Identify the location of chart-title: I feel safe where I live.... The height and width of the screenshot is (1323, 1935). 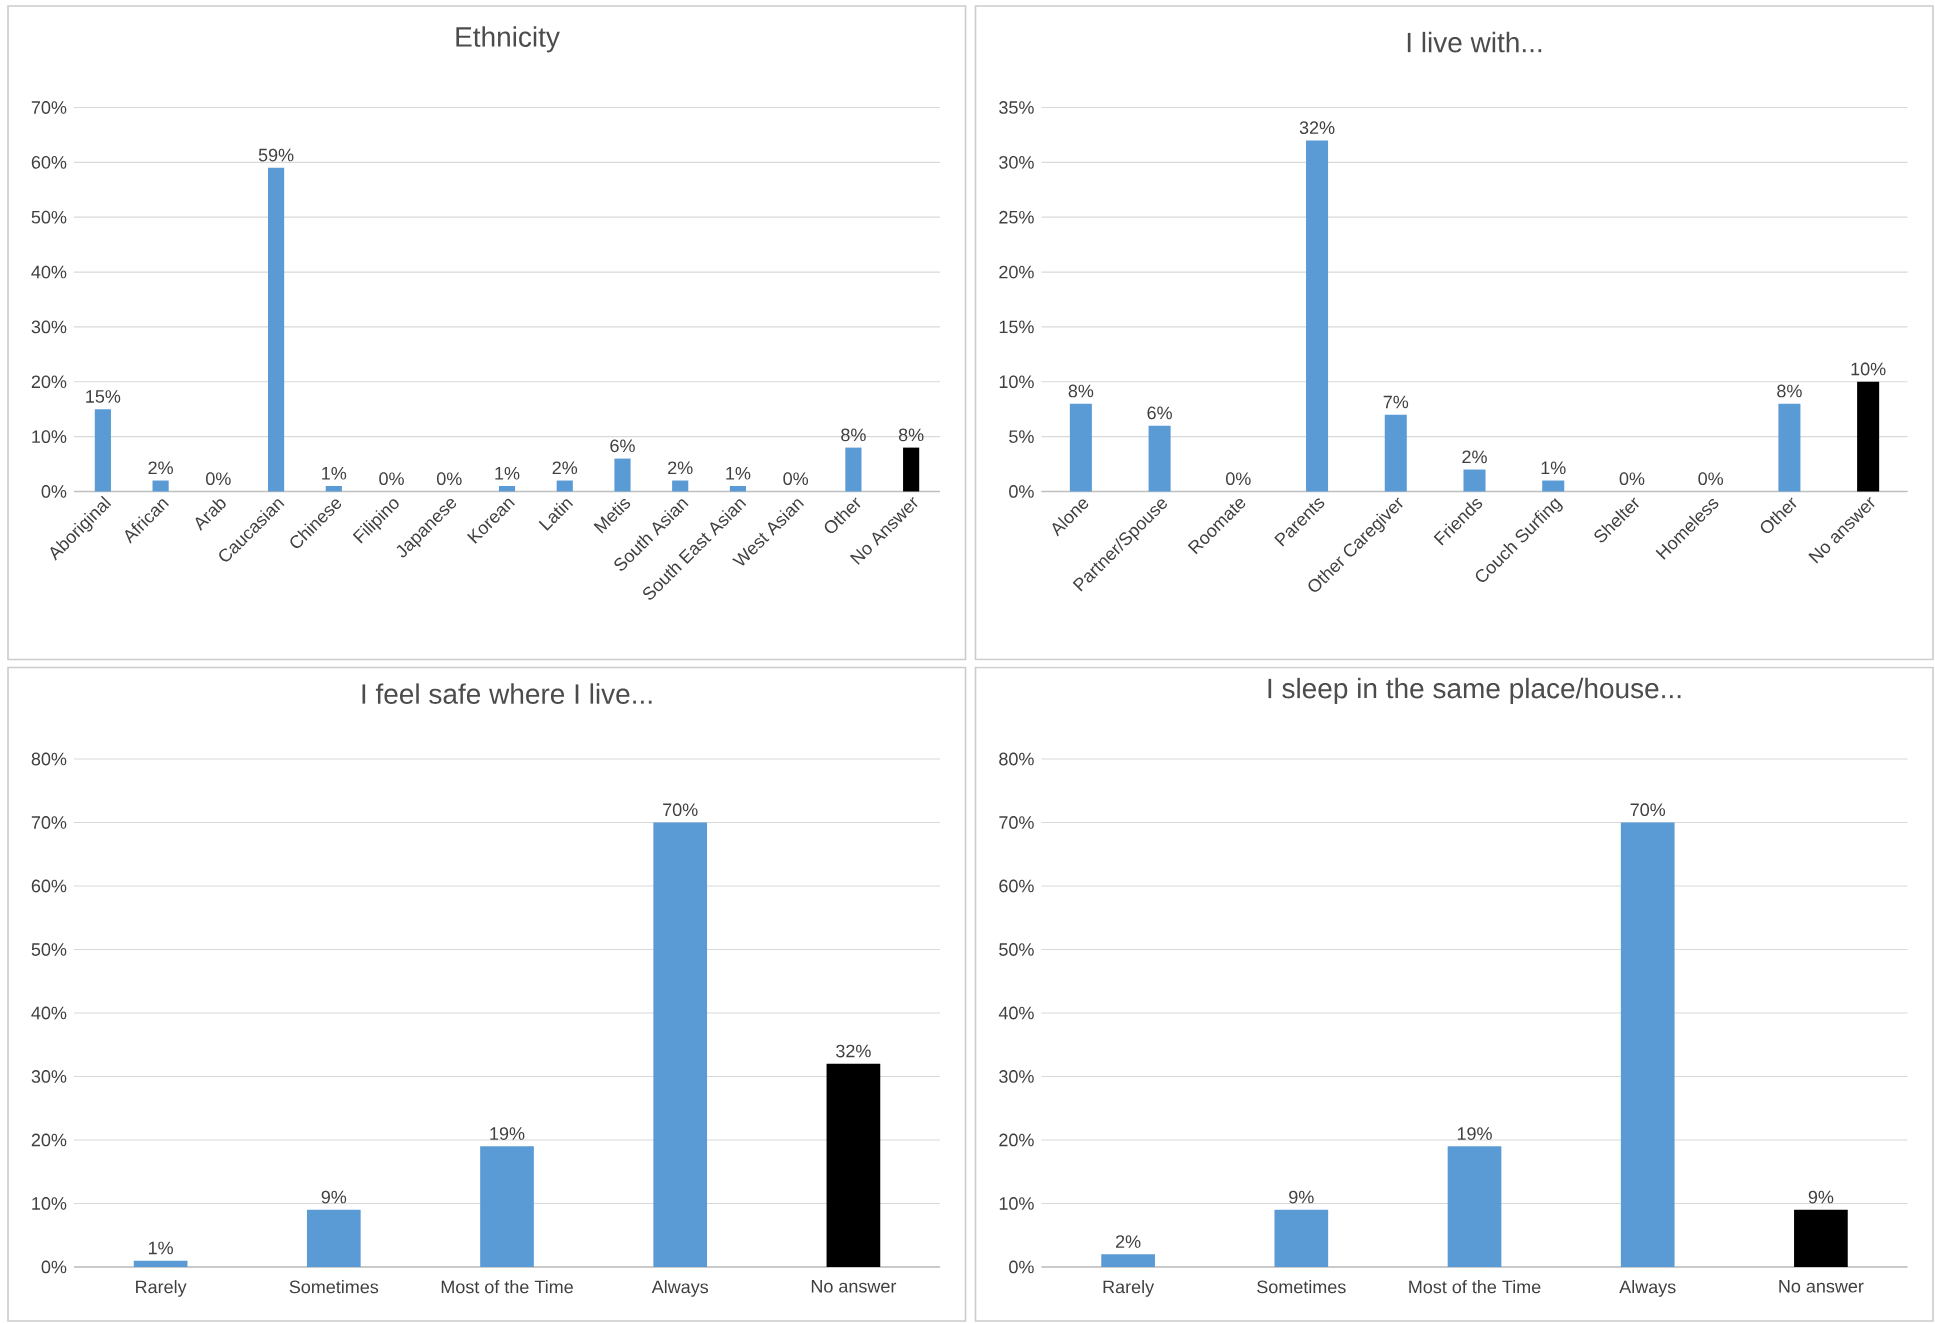
(507, 693).